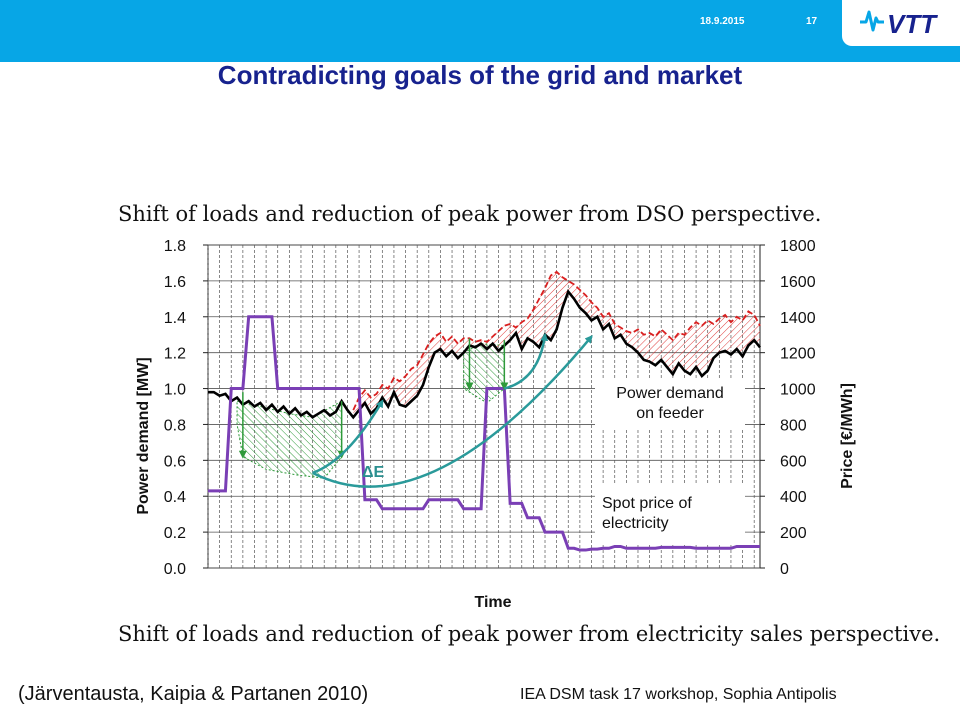 The height and width of the screenshot is (720, 960). Describe the element at coordinates (193, 694) in the screenshot. I see `citation: (Järventausta, Kaipia & Partanen 2010)` at that location.